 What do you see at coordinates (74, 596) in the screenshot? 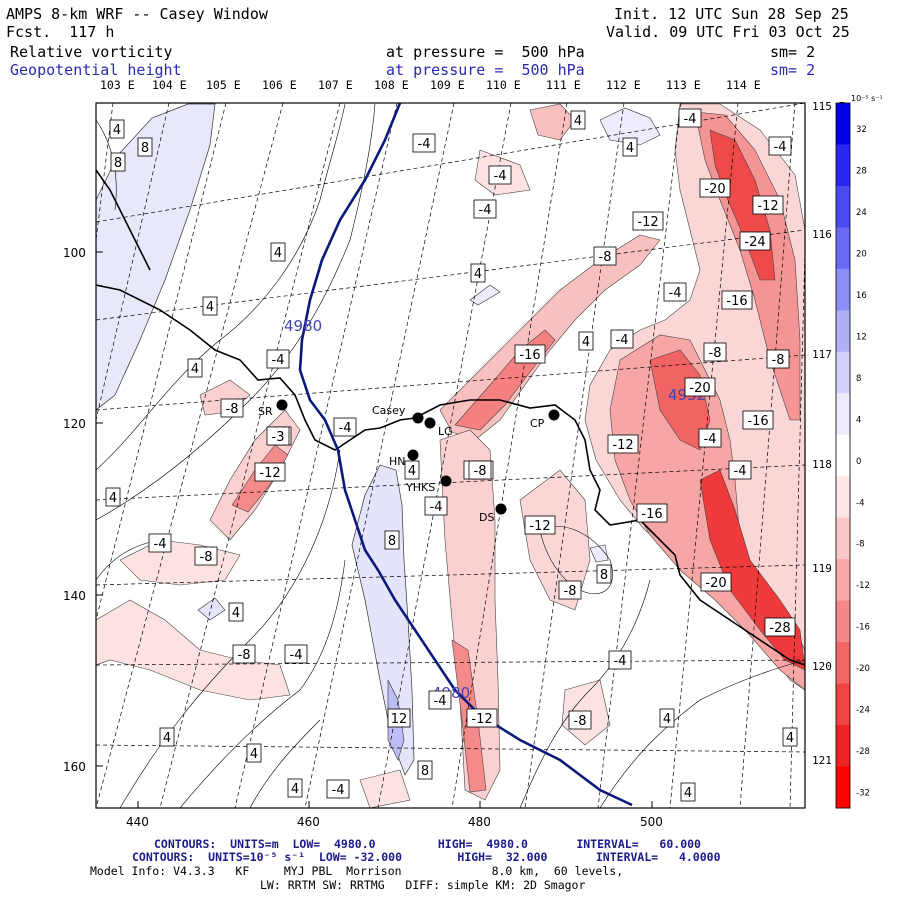
I see `y-tick-label: 140` at bounding box center [74, 596].